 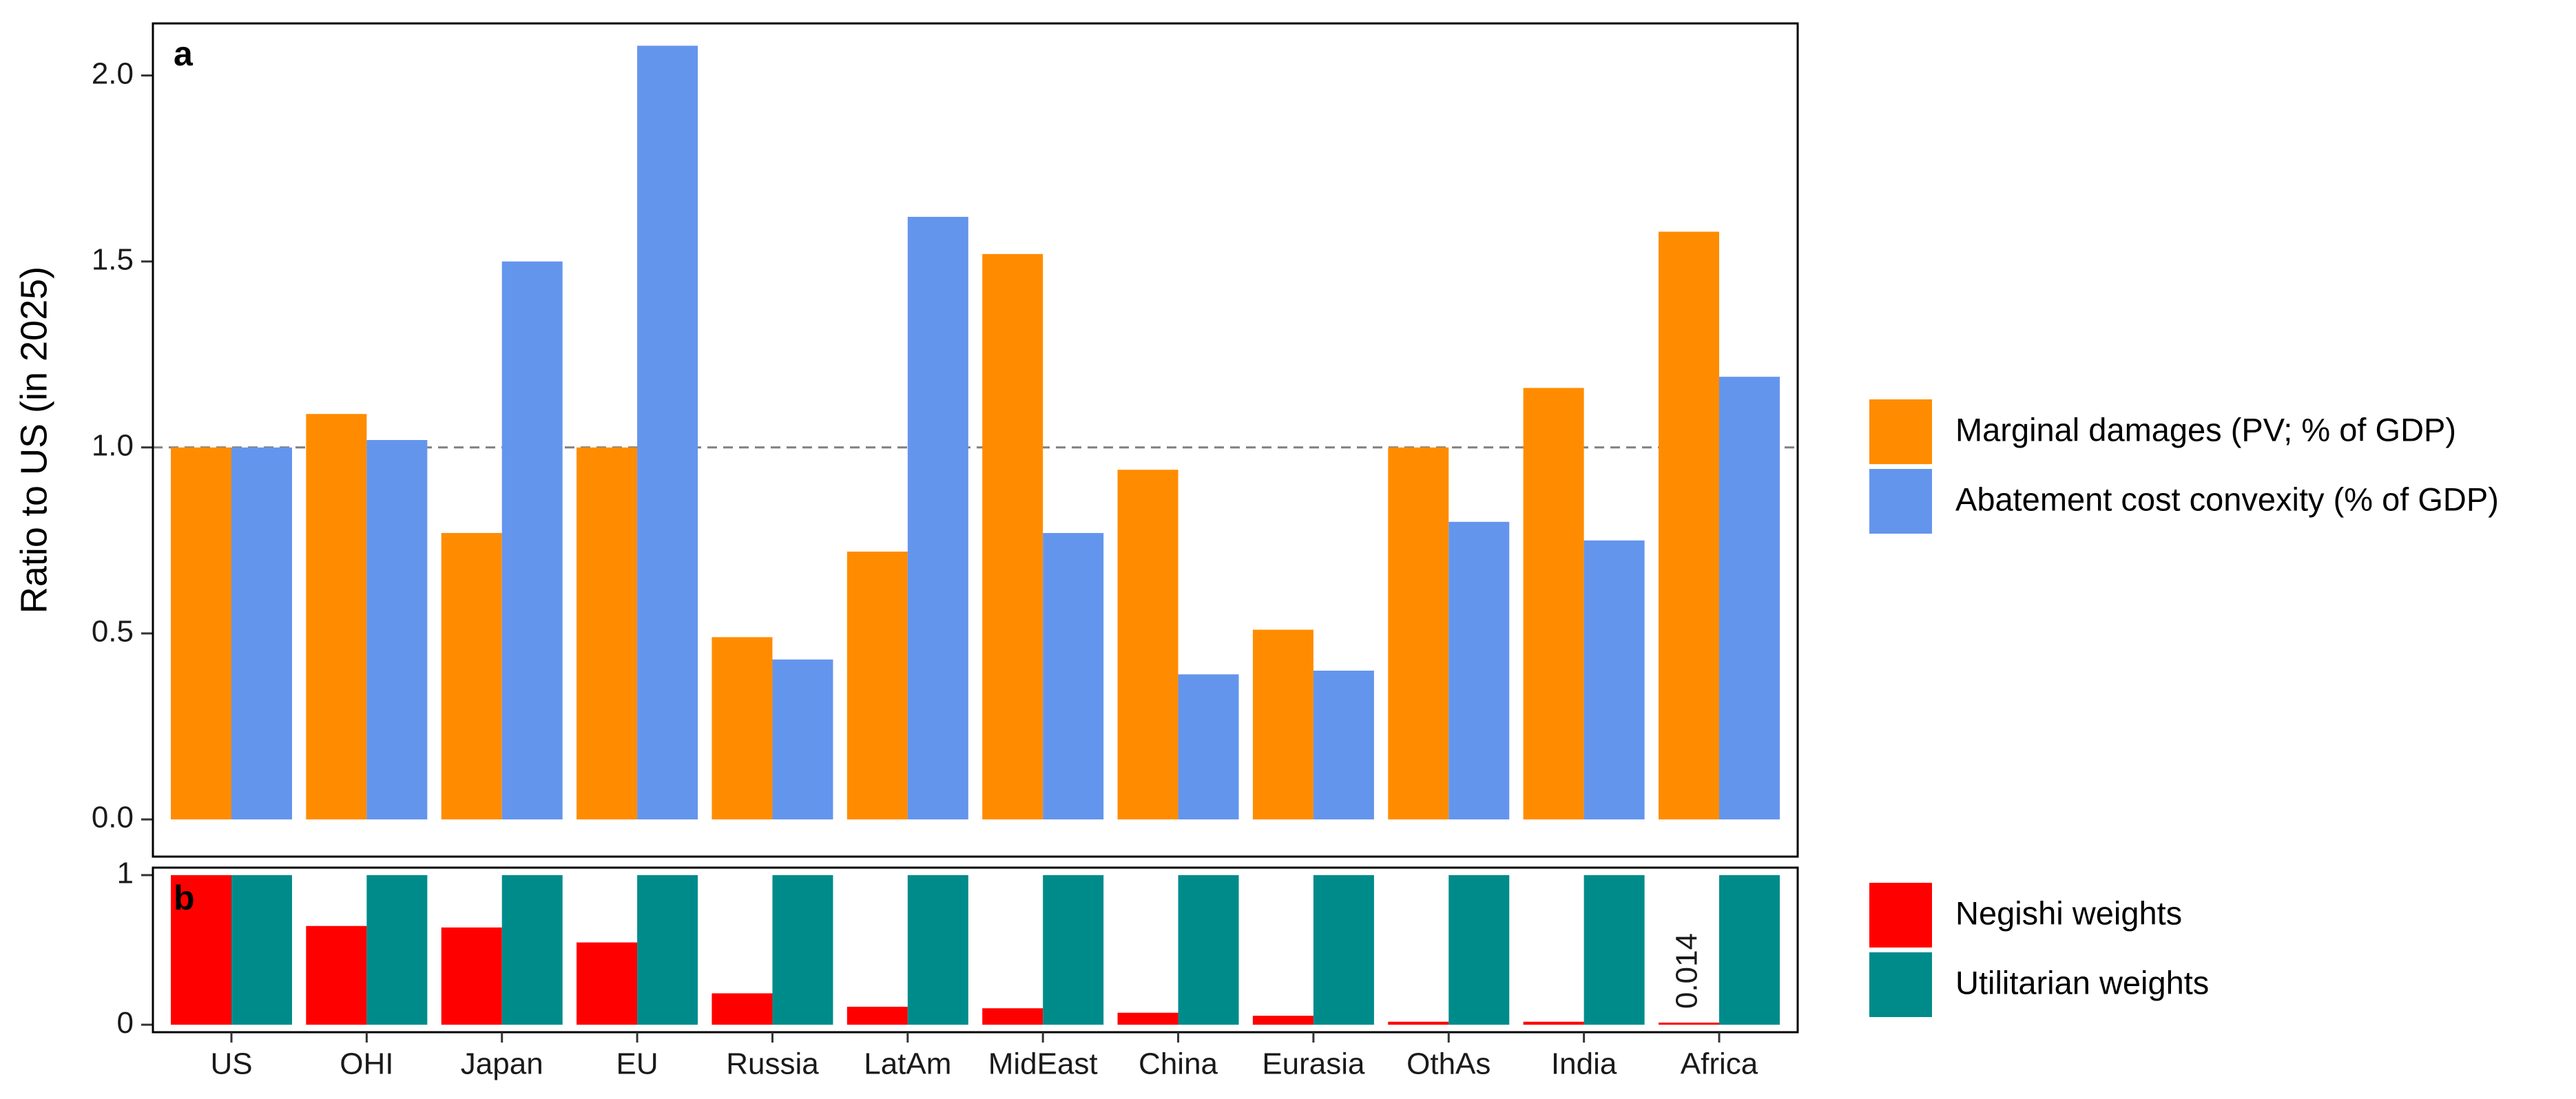 What do you see at coordinates (113, 73) in the screenshot?
I see `y-tick-label: 2.0` at bounding box center [113, 73].